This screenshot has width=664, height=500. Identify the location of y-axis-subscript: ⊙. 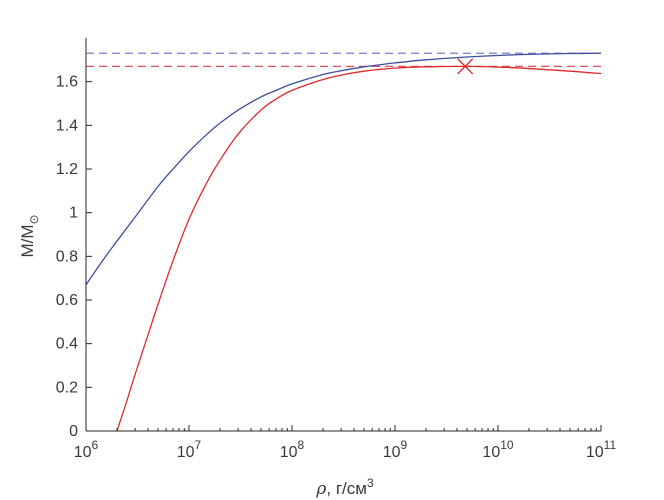
(34, 219).